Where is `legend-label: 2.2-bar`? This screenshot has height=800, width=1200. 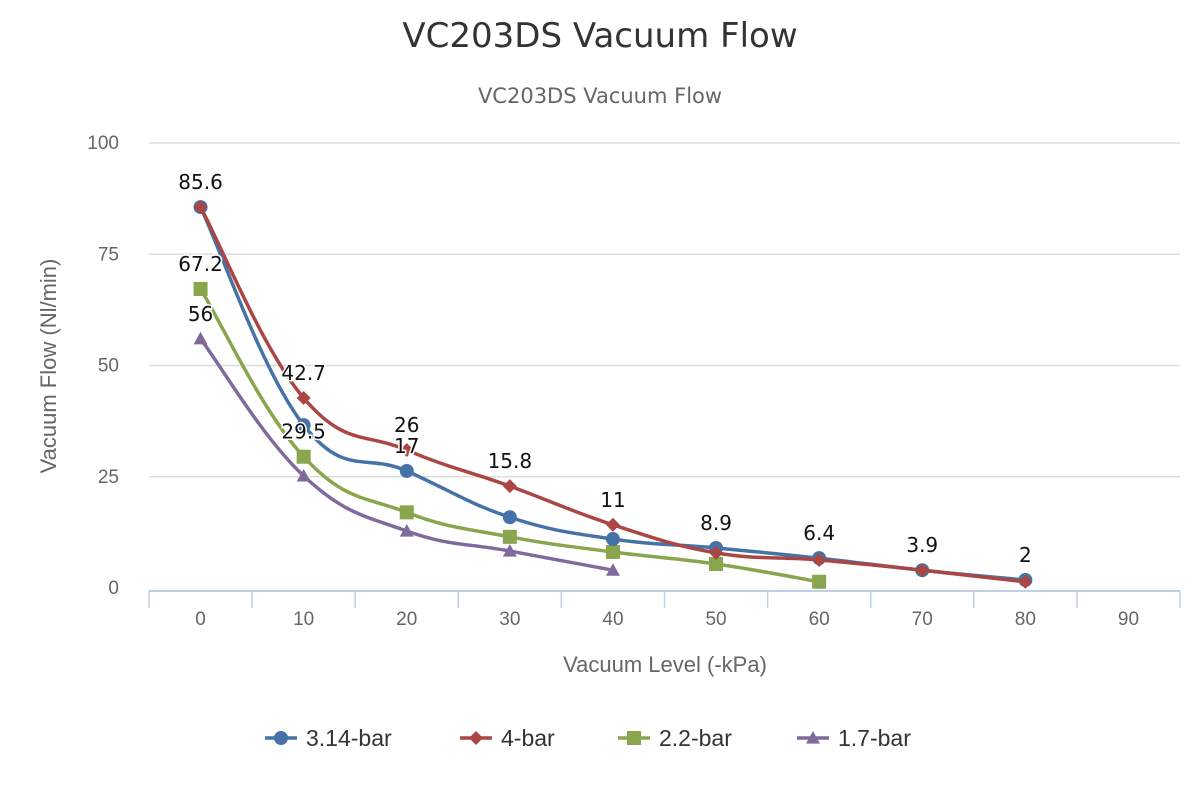 legend-label: 2.2-bar is located at coordinates (695, 738).